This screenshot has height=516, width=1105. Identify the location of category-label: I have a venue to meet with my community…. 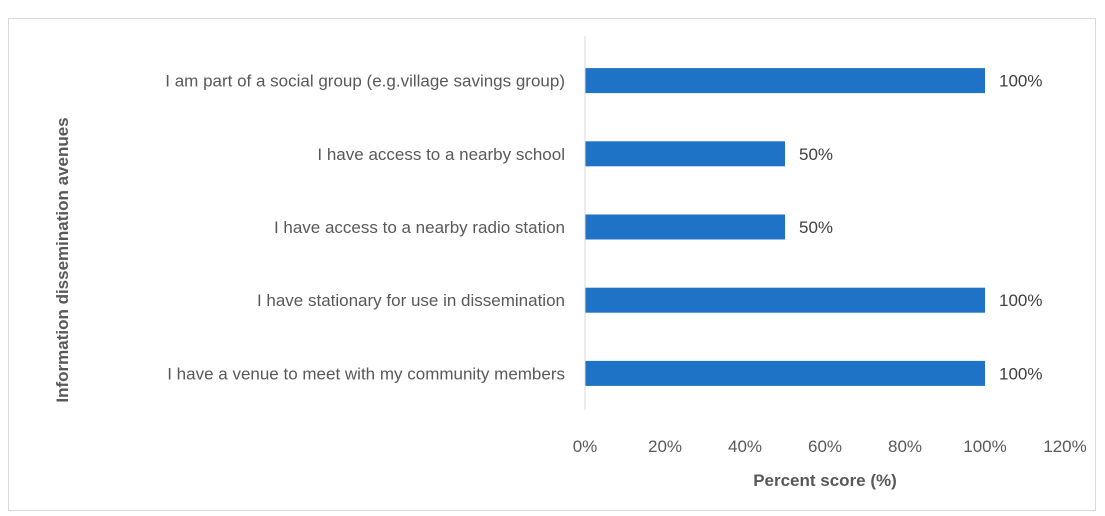
(366, 373).